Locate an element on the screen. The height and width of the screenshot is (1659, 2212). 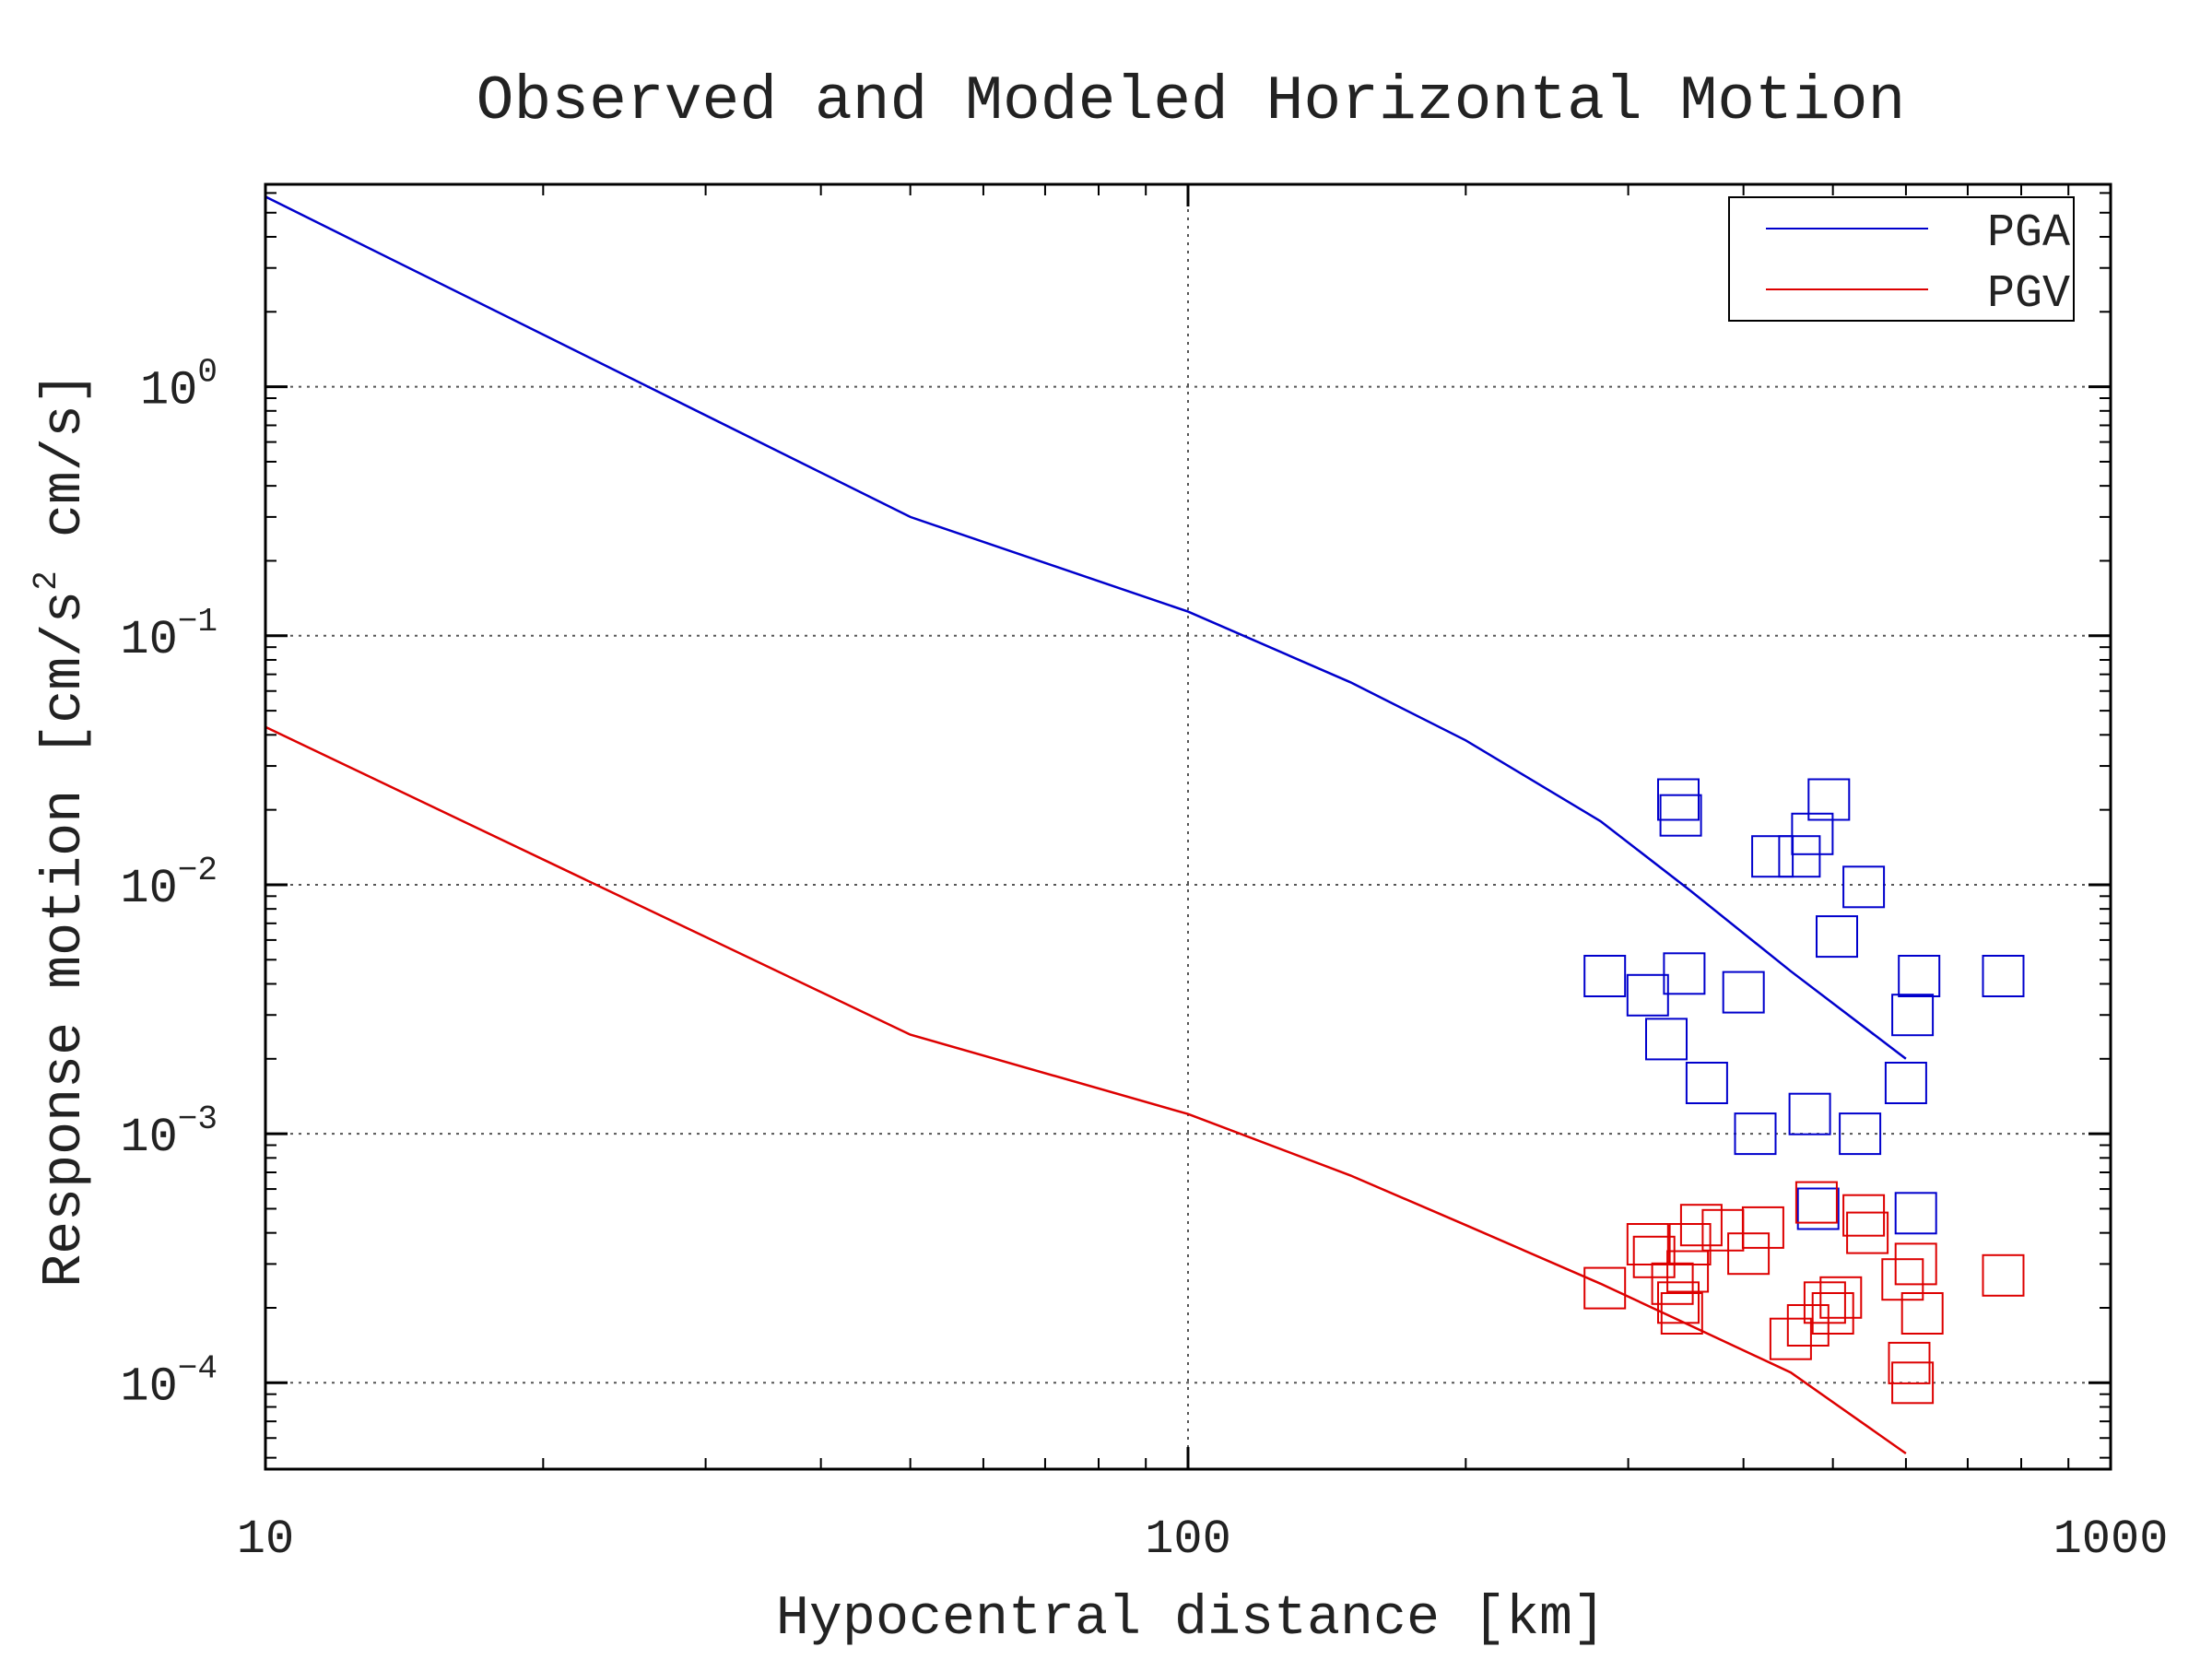
y-tick-label: 10⁻² is located at coordinates (169, 884).